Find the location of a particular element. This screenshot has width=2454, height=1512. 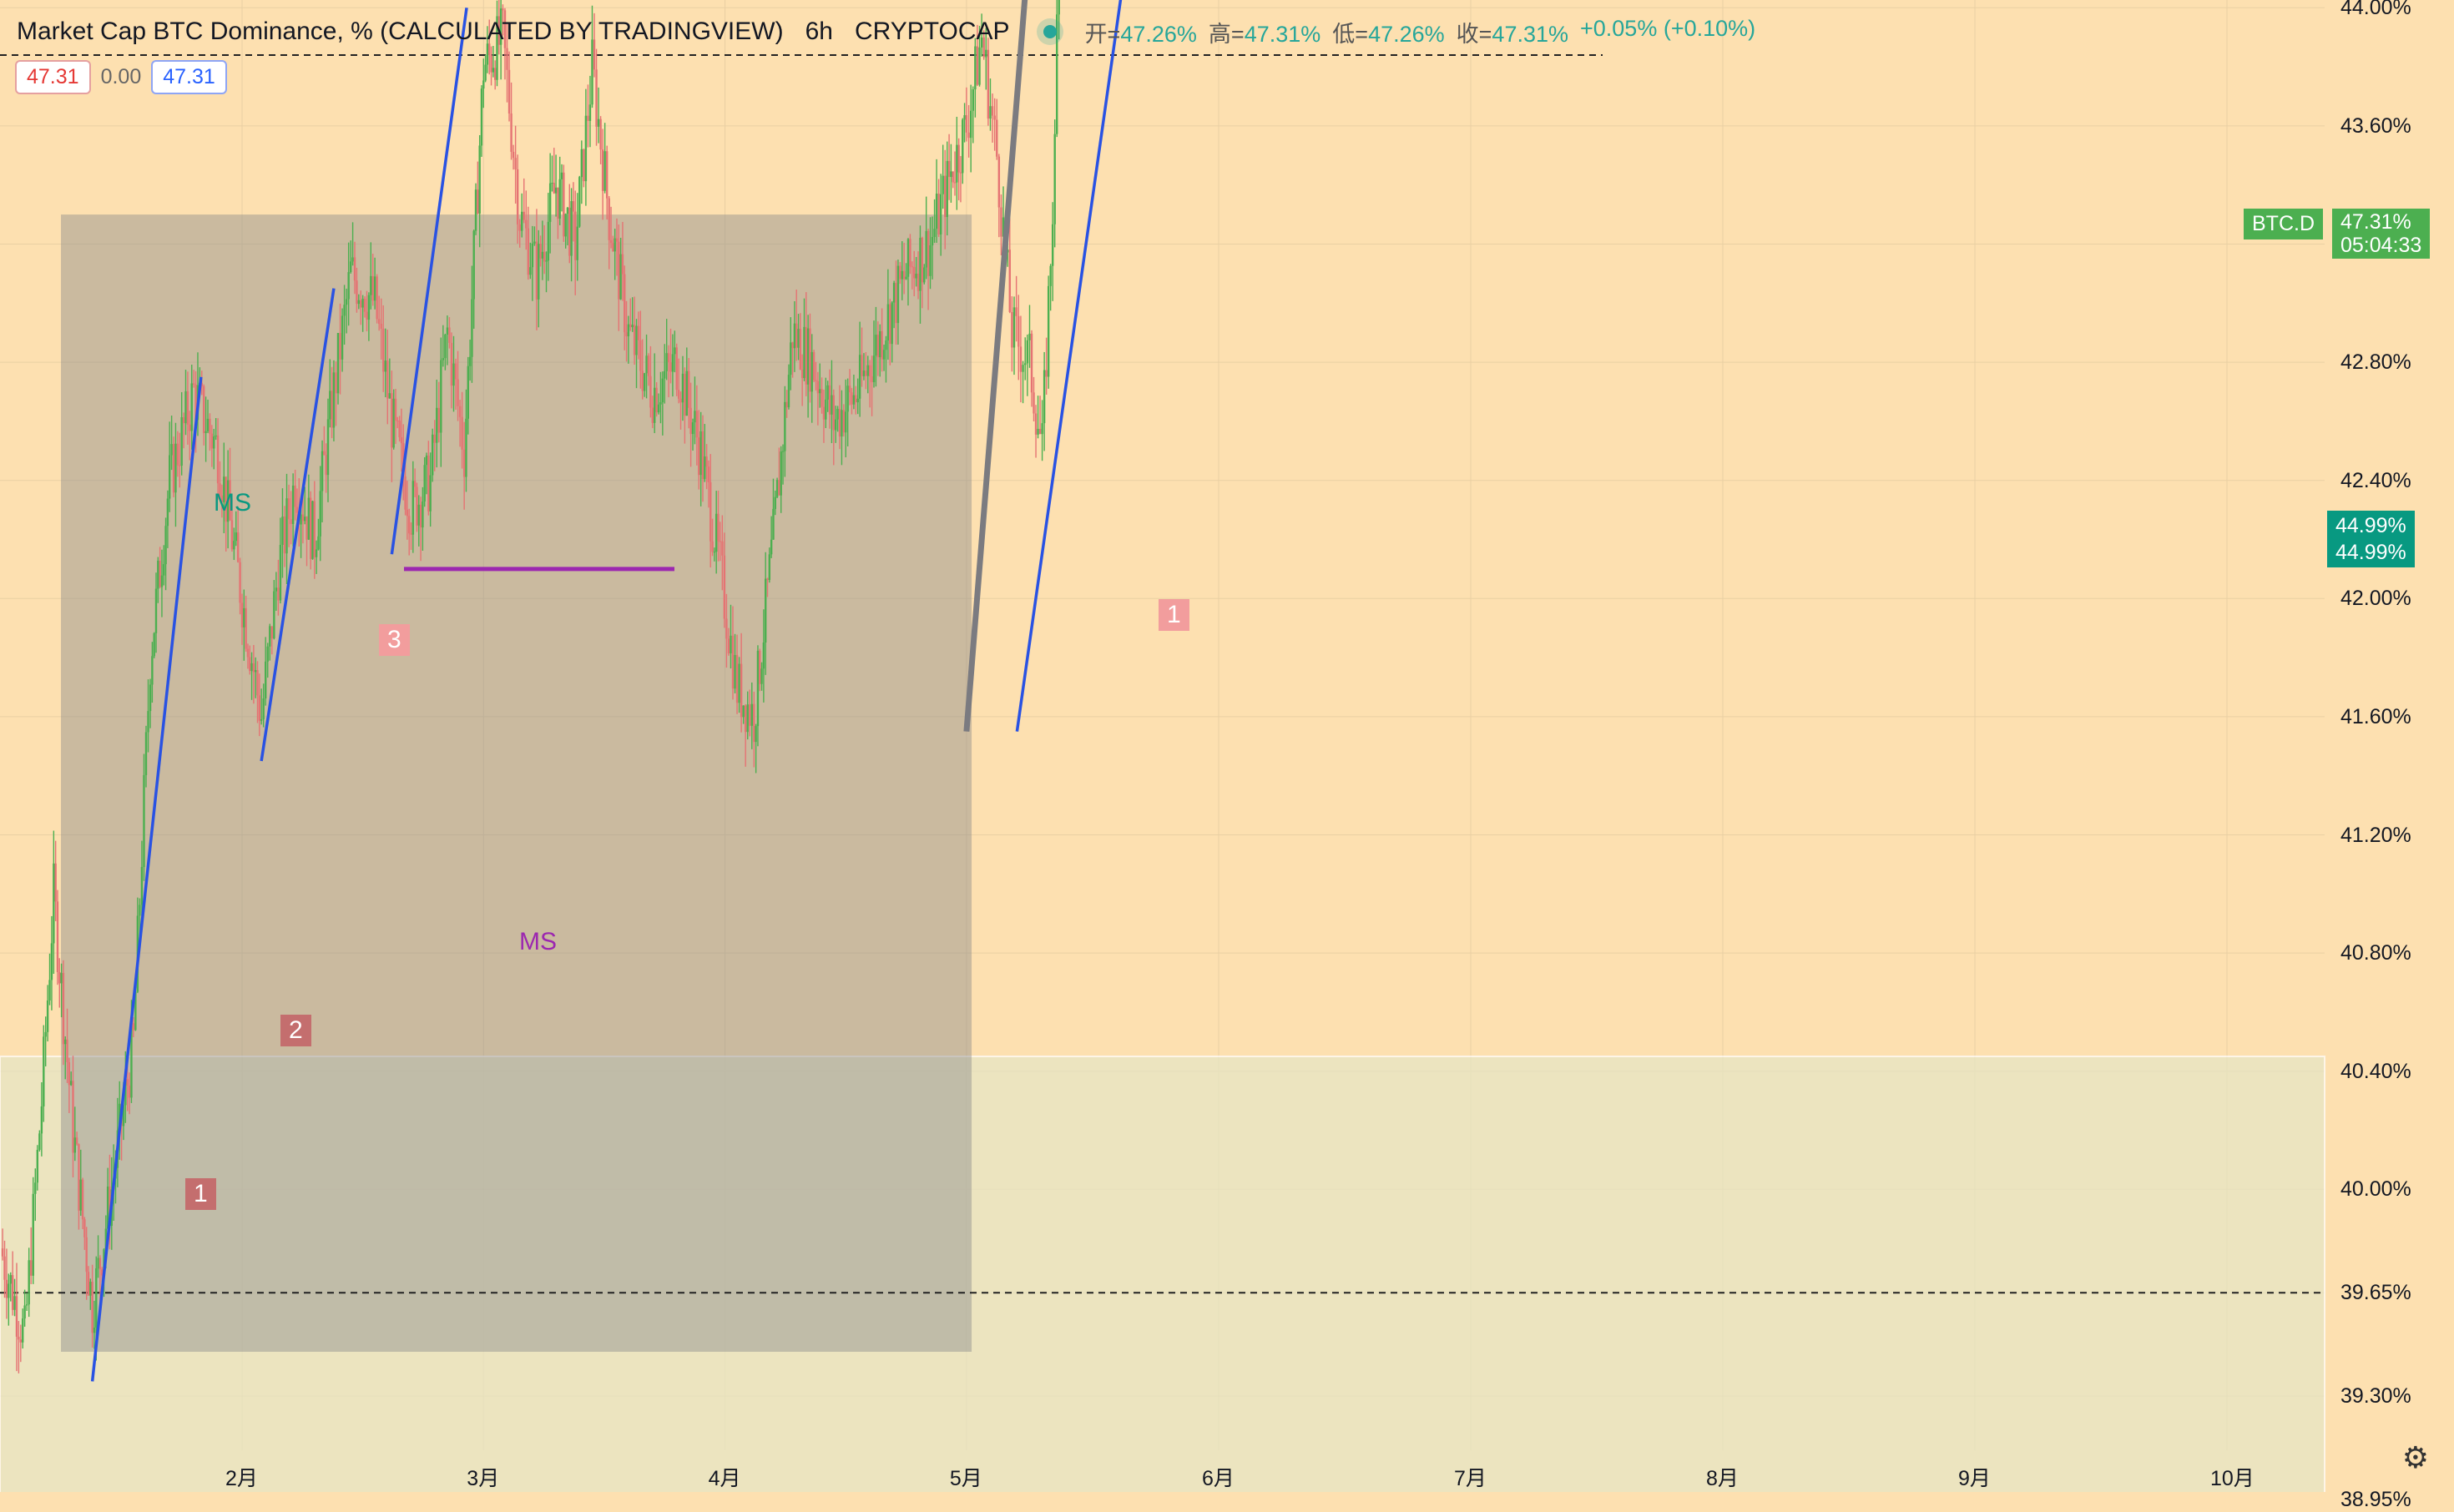

sell-button: 47.31 is located at coordinates (53, 77).